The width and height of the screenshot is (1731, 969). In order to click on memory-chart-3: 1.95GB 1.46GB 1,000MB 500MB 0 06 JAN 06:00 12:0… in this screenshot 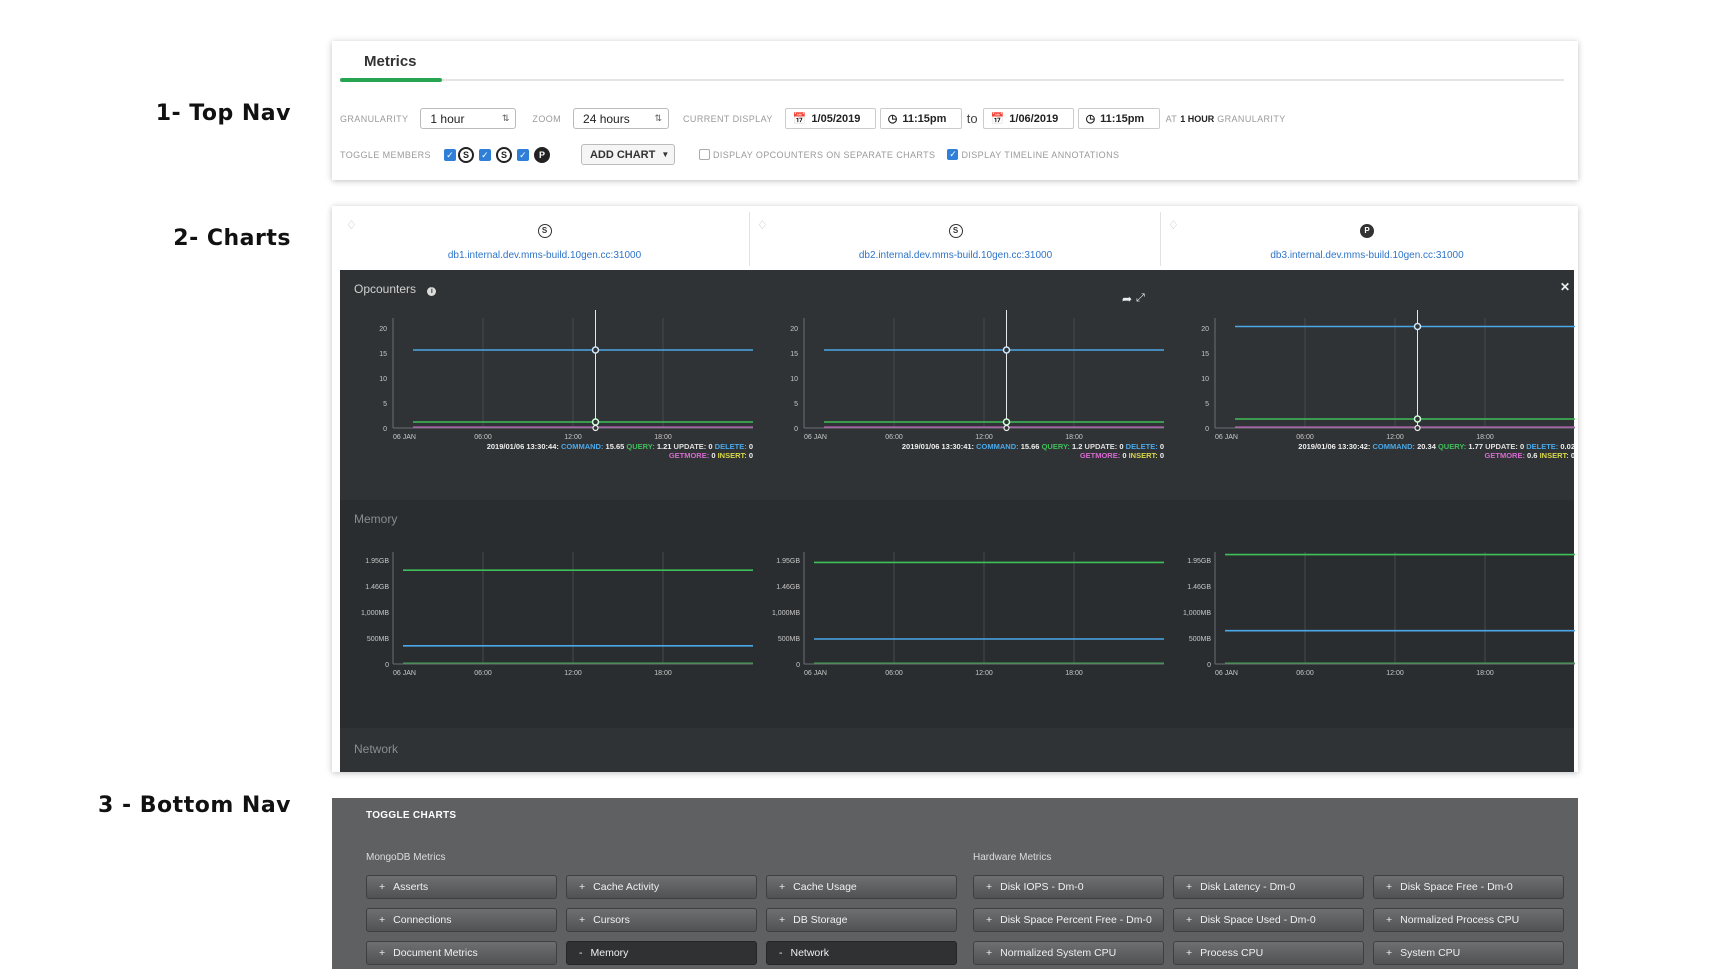, I will do `click(1374, 615)`.